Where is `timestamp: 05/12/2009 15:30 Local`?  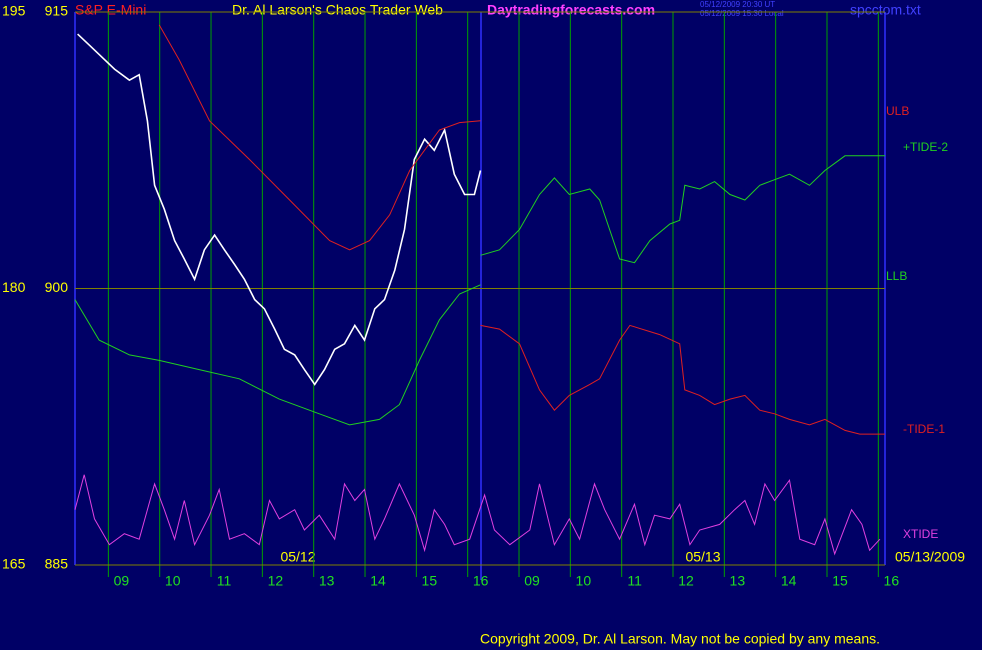 timestamp: 05/12/2009 15:30 Local is located at coordinates (742, 13).